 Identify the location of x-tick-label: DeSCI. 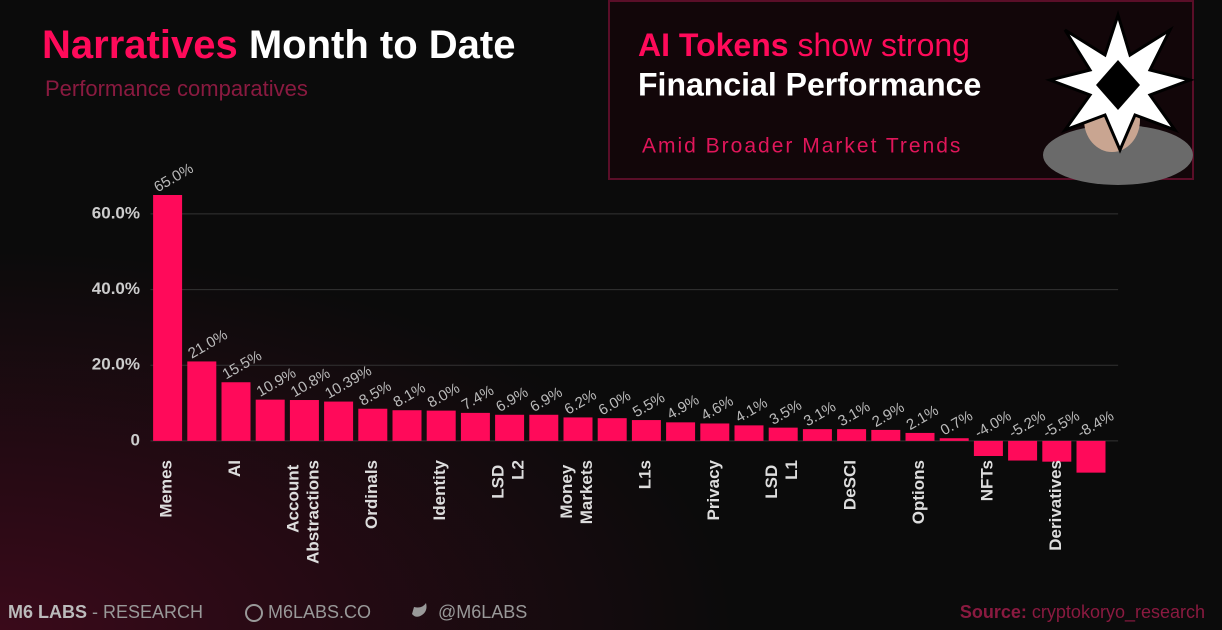
(850, 485).